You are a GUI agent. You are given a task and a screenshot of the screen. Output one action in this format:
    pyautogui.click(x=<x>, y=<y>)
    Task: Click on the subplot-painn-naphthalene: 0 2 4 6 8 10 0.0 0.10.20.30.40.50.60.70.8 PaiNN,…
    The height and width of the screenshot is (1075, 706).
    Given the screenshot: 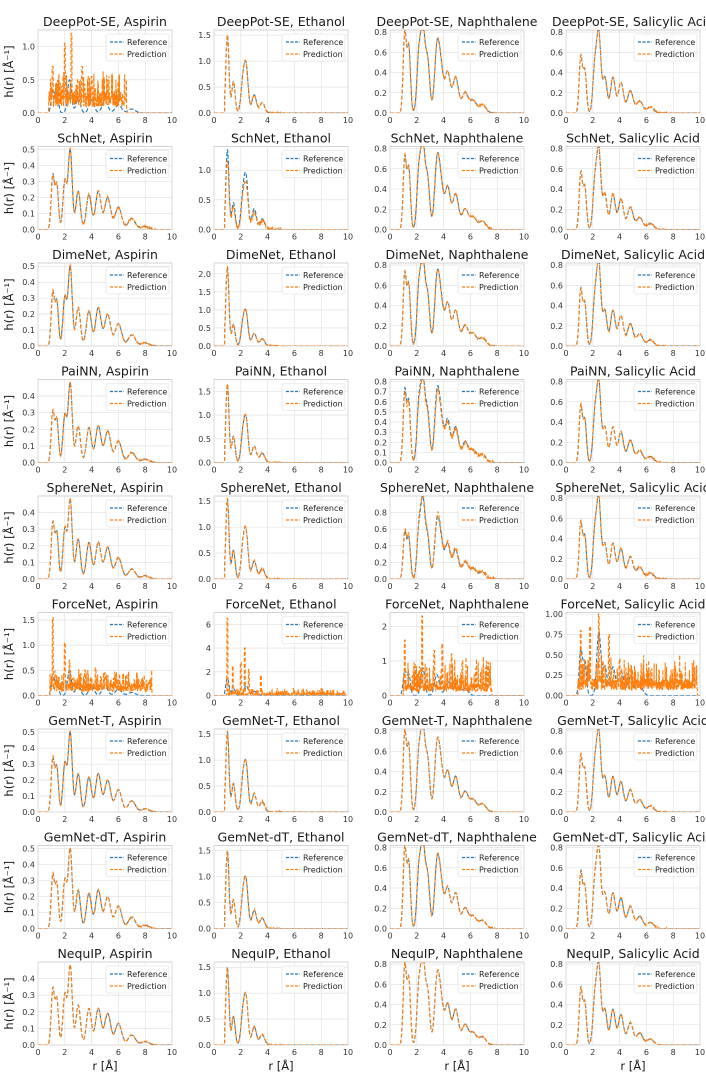 What is the action you would take?
    pyautogui.click(x=451, y=419)
    